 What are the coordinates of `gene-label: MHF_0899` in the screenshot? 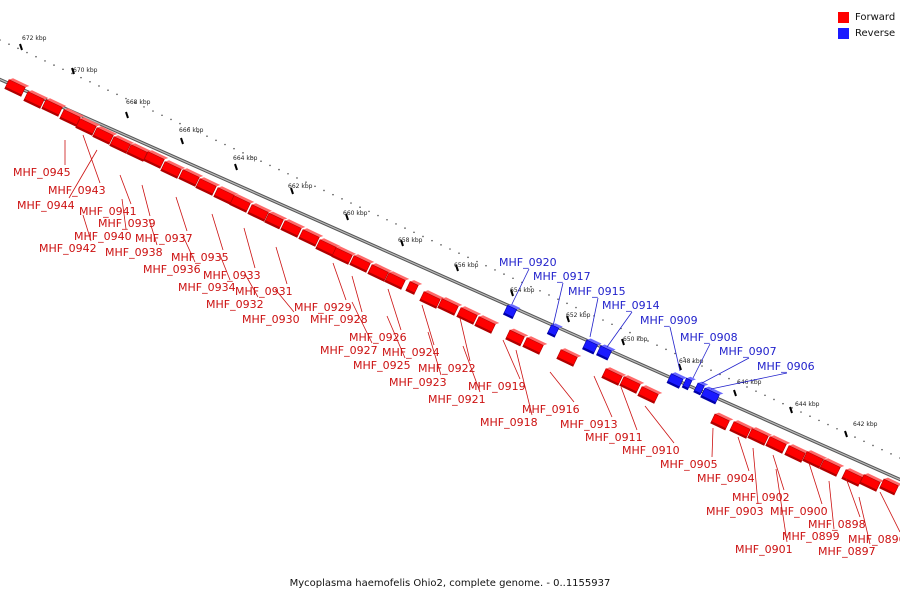 It's located at (811, 536).